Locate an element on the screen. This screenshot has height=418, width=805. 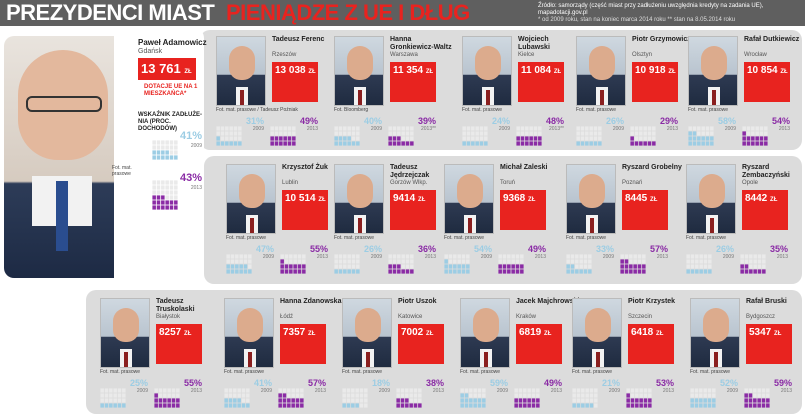
hero-stat-2013: 43% 2013 is located at coordinates (177, 191).